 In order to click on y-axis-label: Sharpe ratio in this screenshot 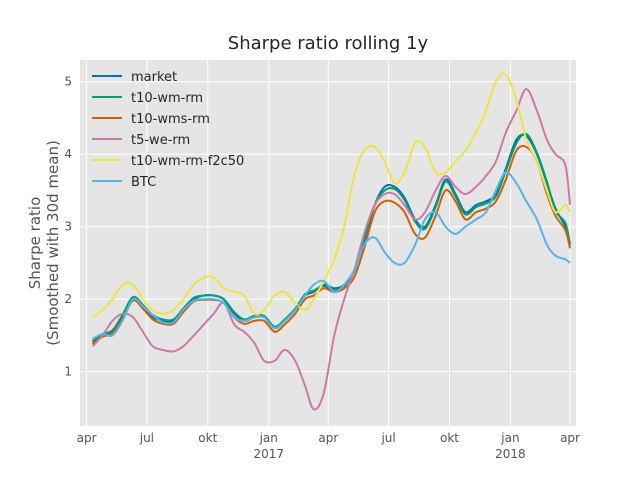, I will do `click(35, 243)`.